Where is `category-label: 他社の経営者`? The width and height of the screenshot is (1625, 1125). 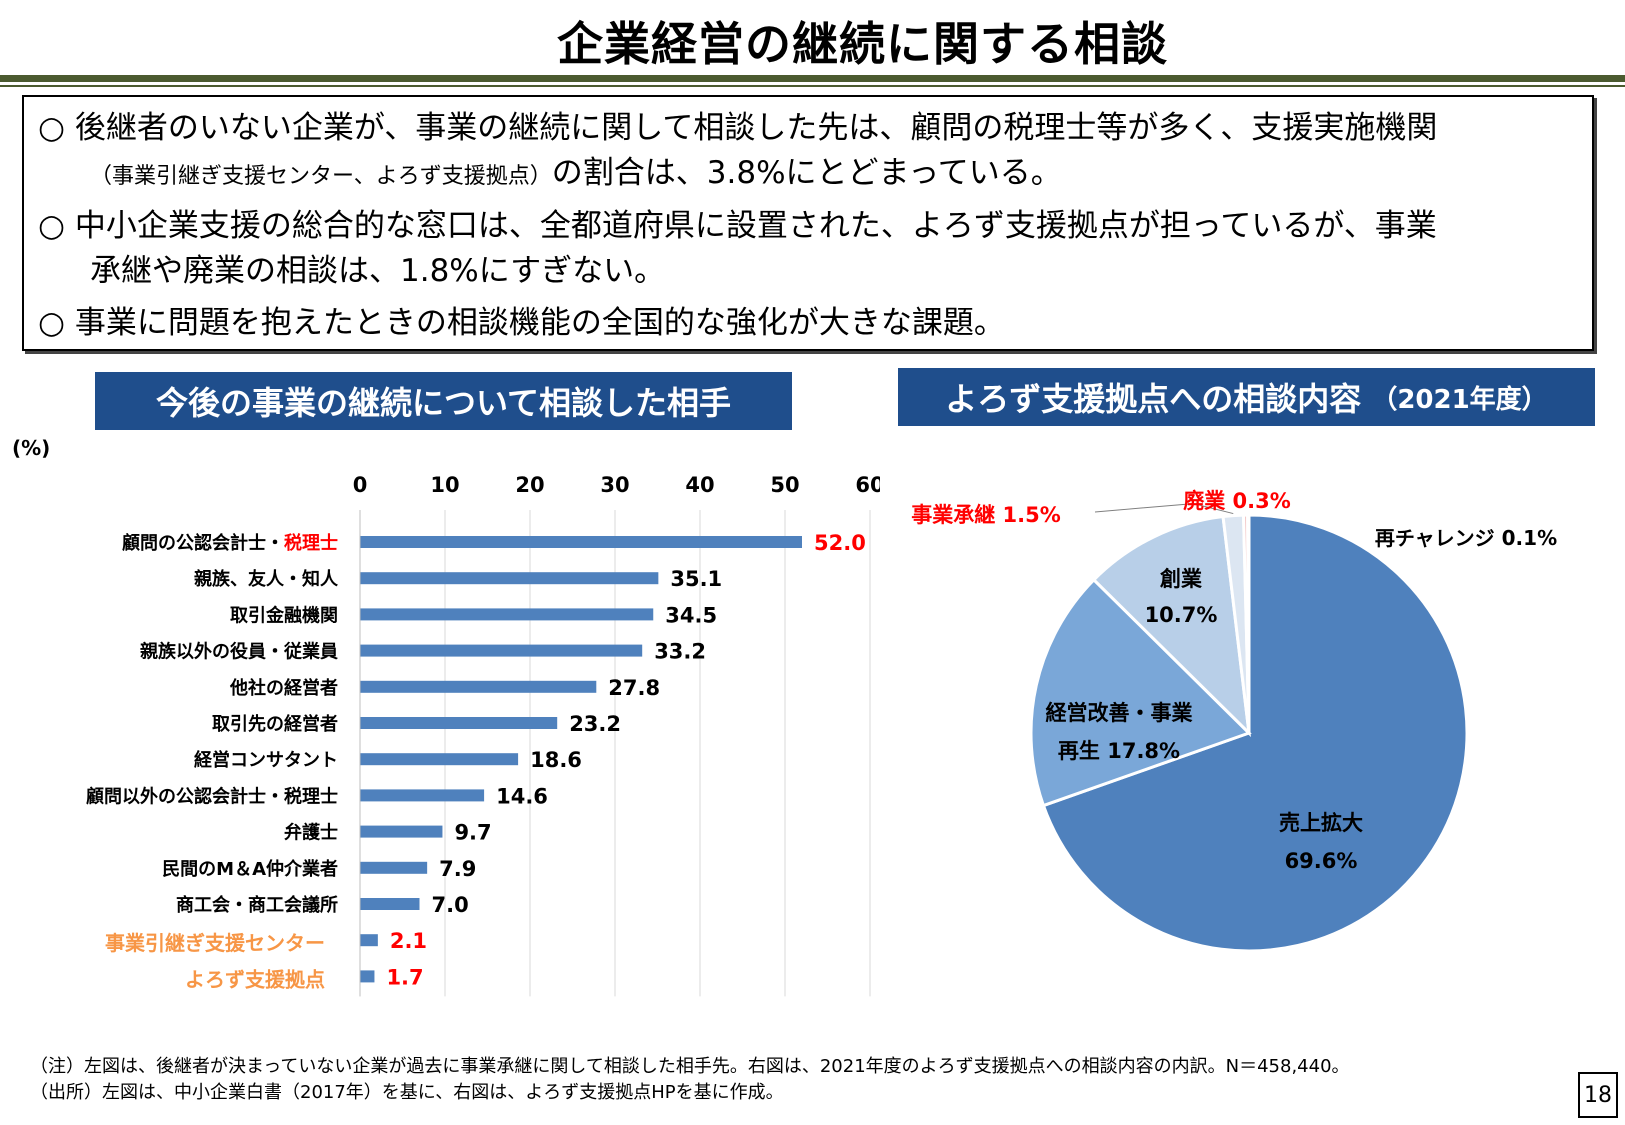 category-label: 他社の経営者 is located at coordinates (283, 688).